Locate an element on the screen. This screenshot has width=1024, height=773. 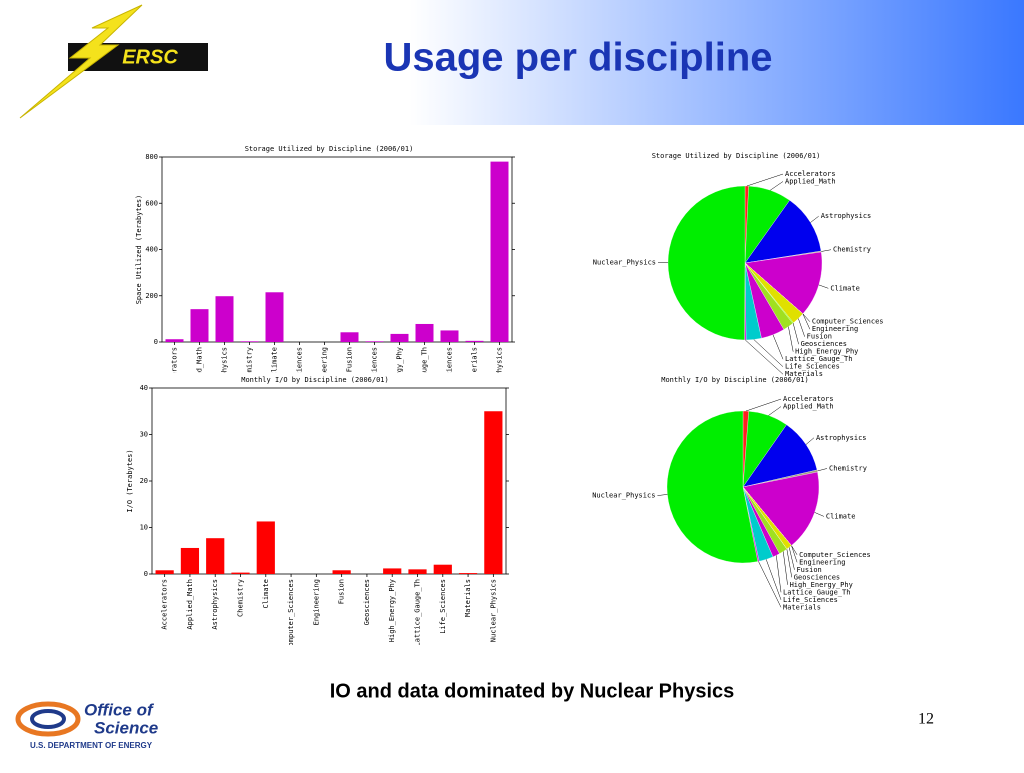
doe-swoosh-inner is located at coordinates (48, 719).